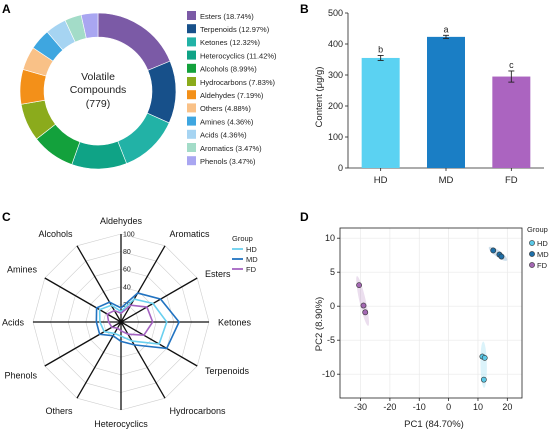 The image size is (550, 436). What do you see at coordinates (507, 407) in the screenshot?
I see `scatter-x-tick-label-5: 20` at bounding box center [507, 407].